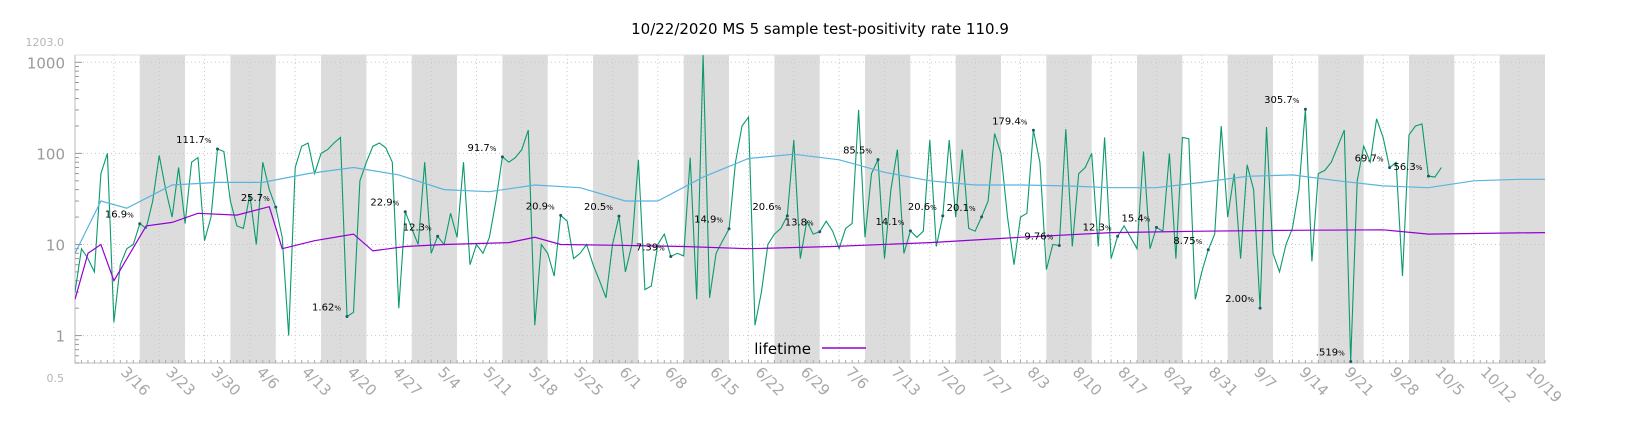 This screenshot has height=440, width=1640. I want to click on x-tick-label: 10/5, so click(1450, 381).